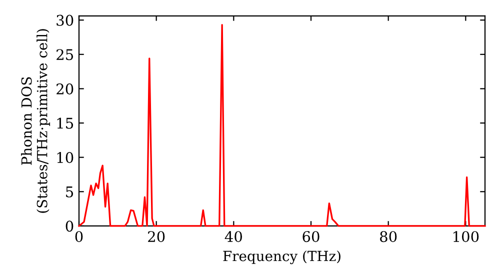  Describe the element at coordinates (70, 192) in the screenshot. I see `y-tick-label: 5` at that location.